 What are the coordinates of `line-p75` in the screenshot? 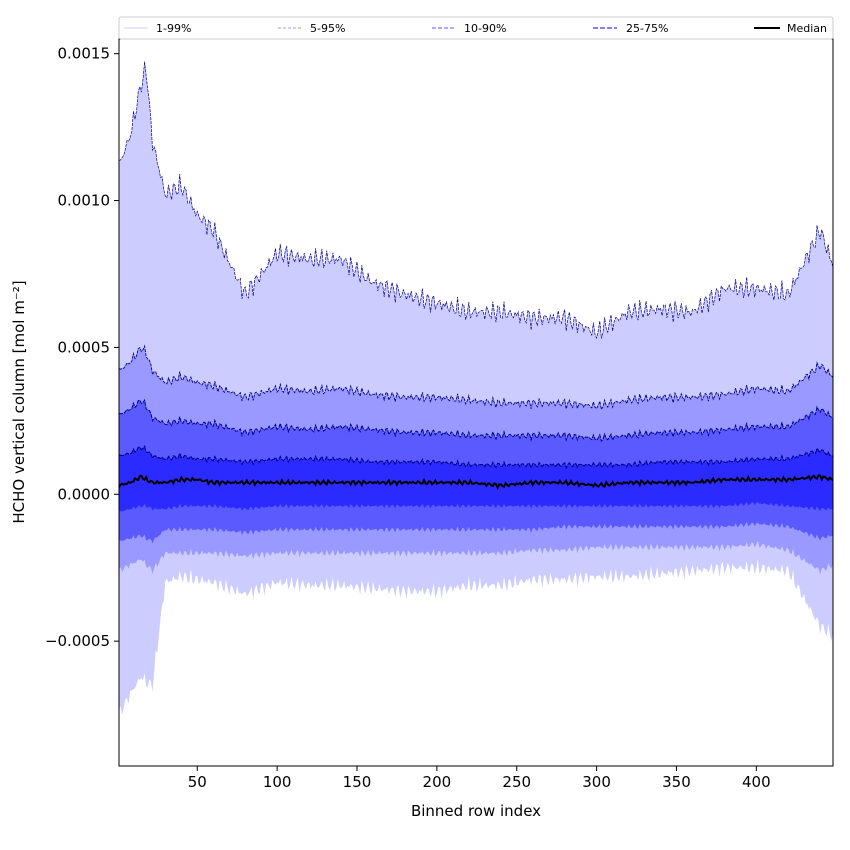 It's located at (476, 457).